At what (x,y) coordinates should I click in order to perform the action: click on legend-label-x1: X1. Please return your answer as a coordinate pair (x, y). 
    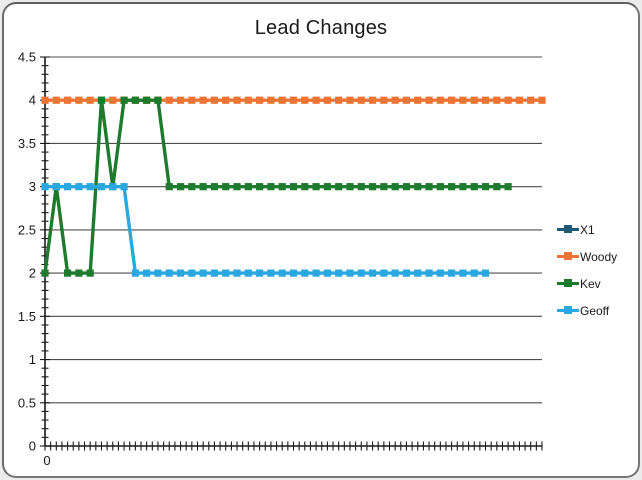
    Looking at the image, I should click on (587, 229).